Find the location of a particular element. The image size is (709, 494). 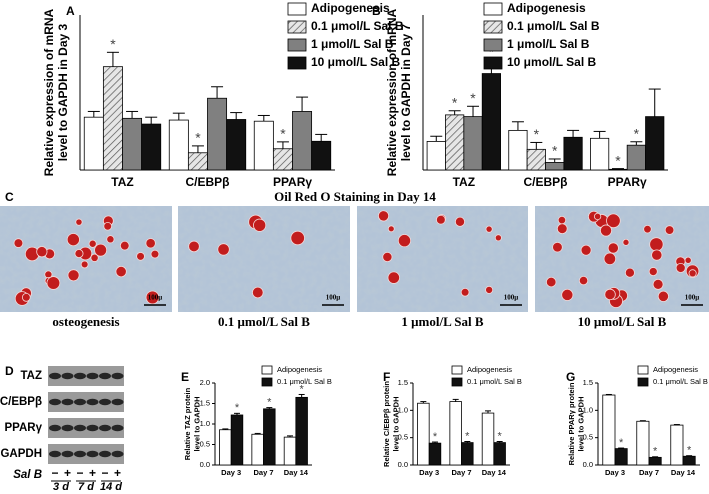

image-label: 0.1 μmol/L Sal B is located at coordinates (264, 321).